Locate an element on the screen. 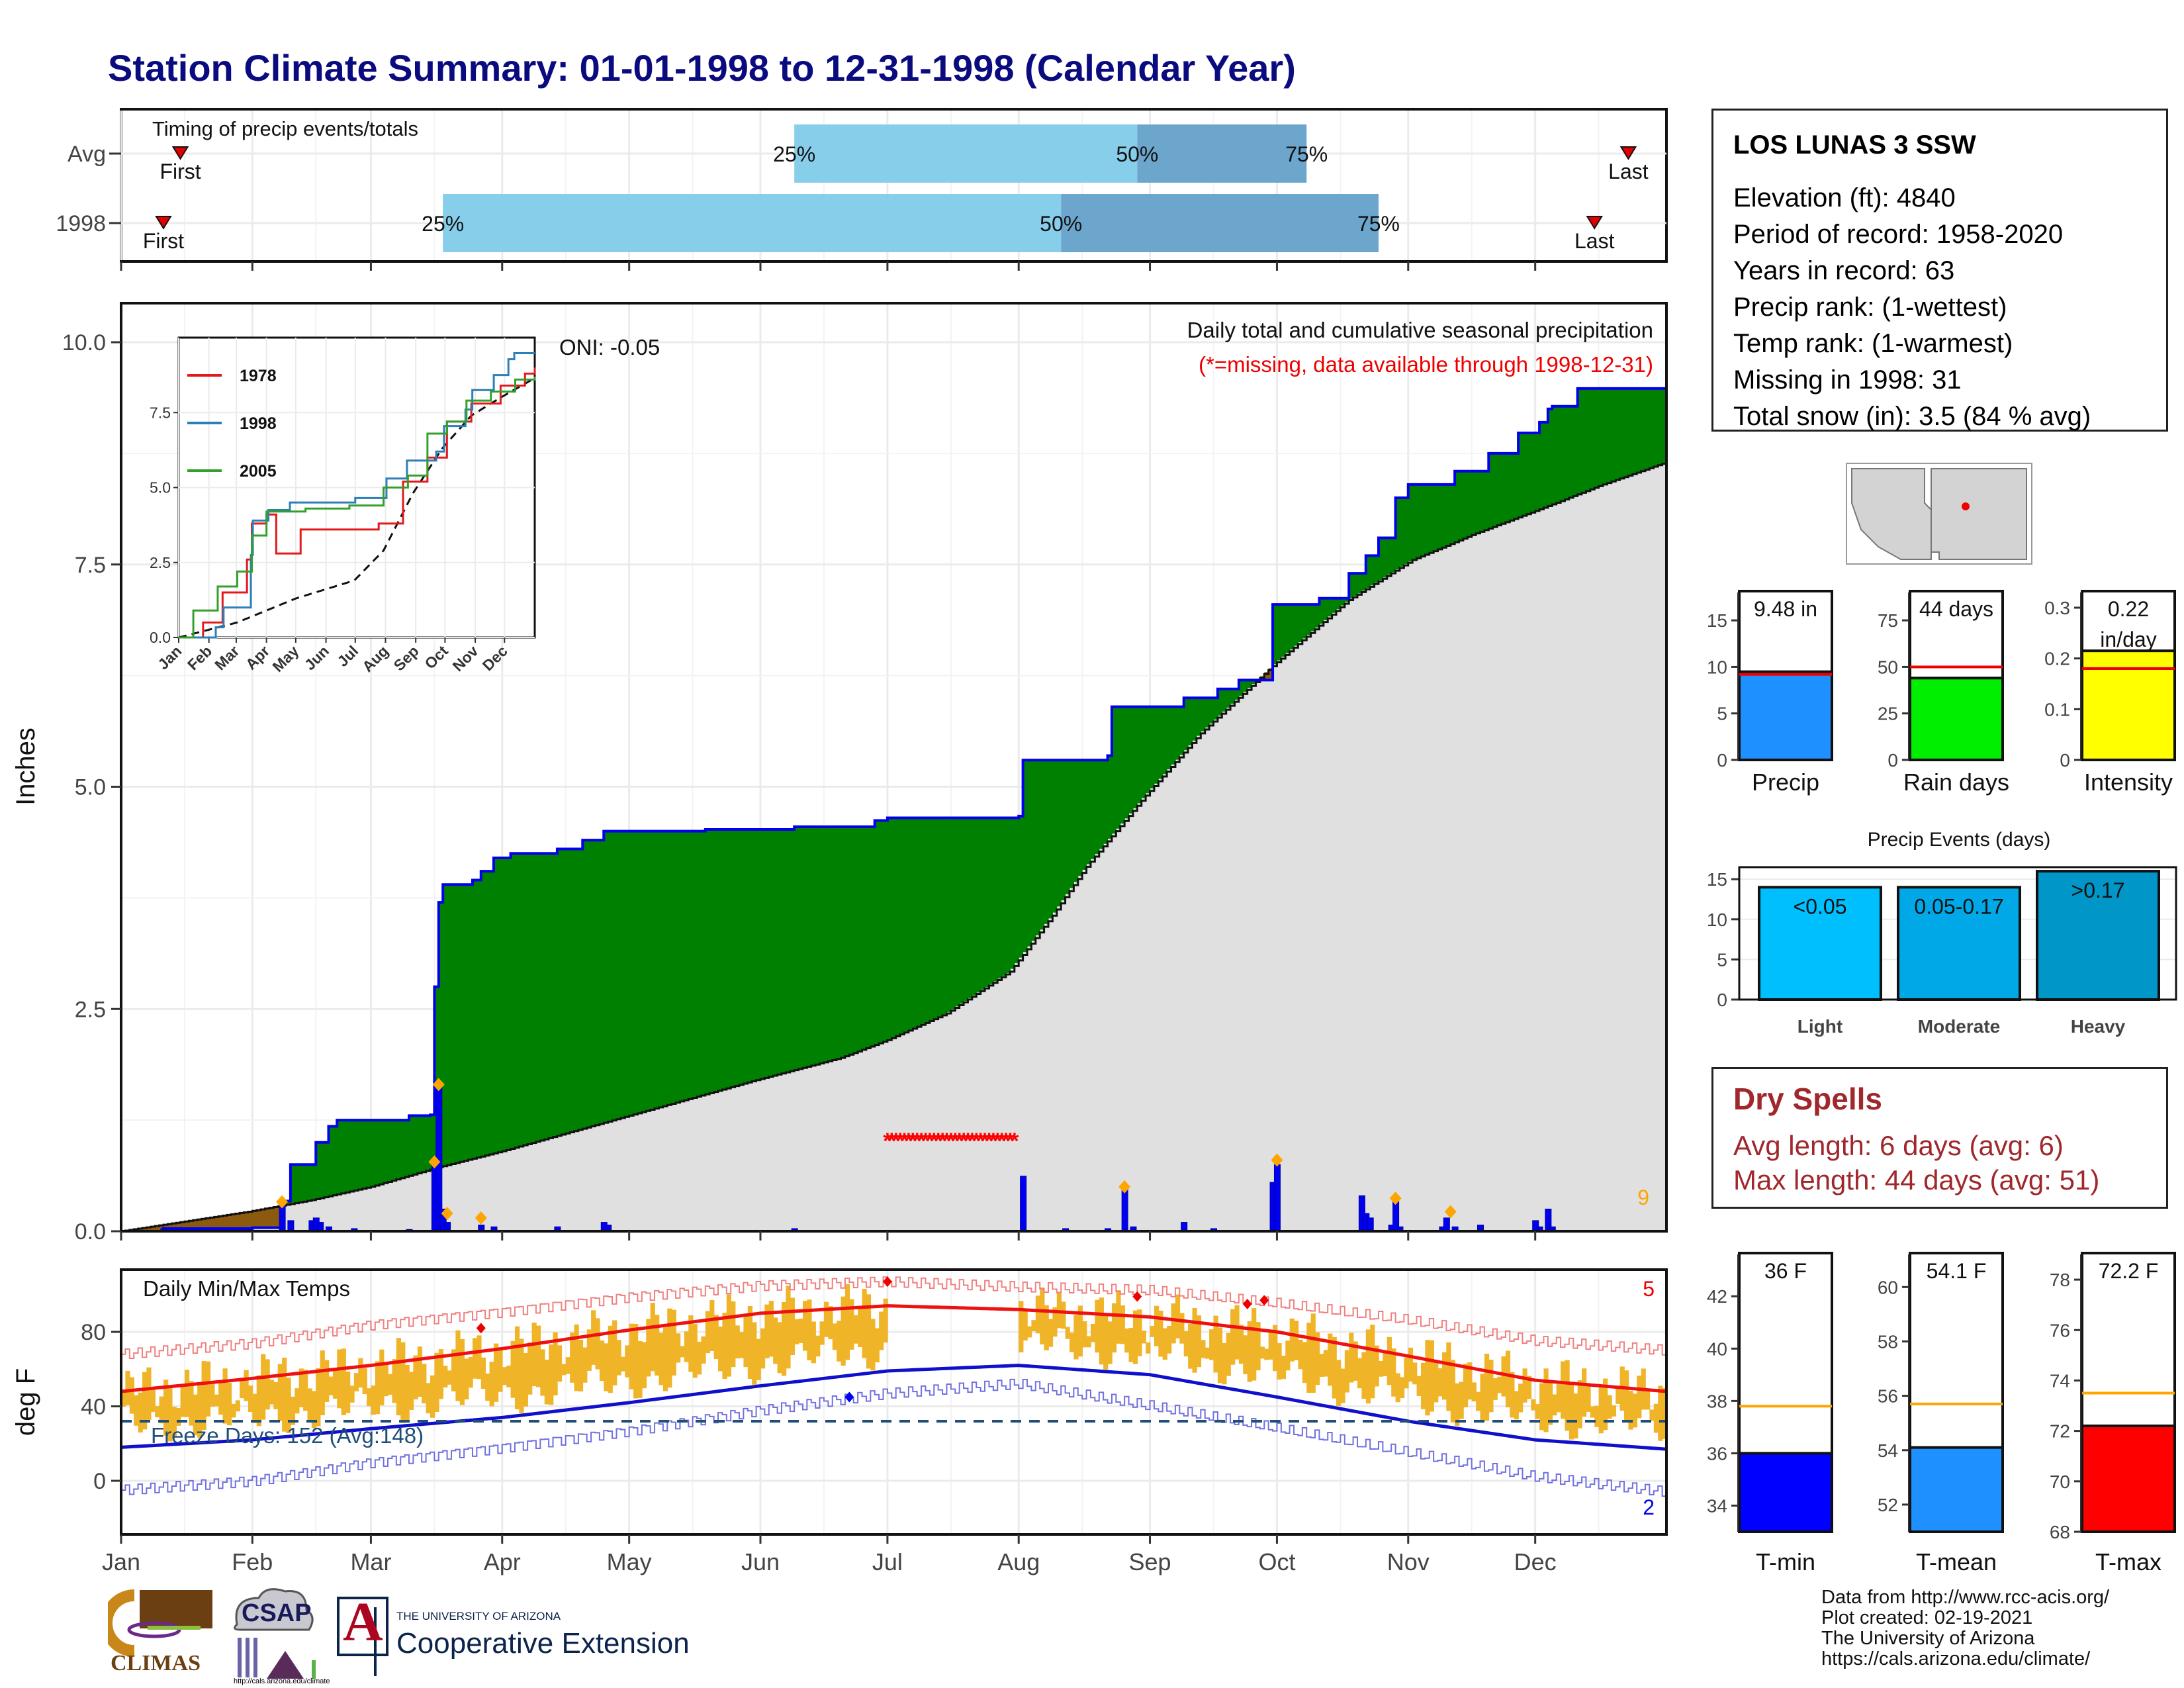  precip-y-tick-label: 10.0 is located at coordinates (84, 342).